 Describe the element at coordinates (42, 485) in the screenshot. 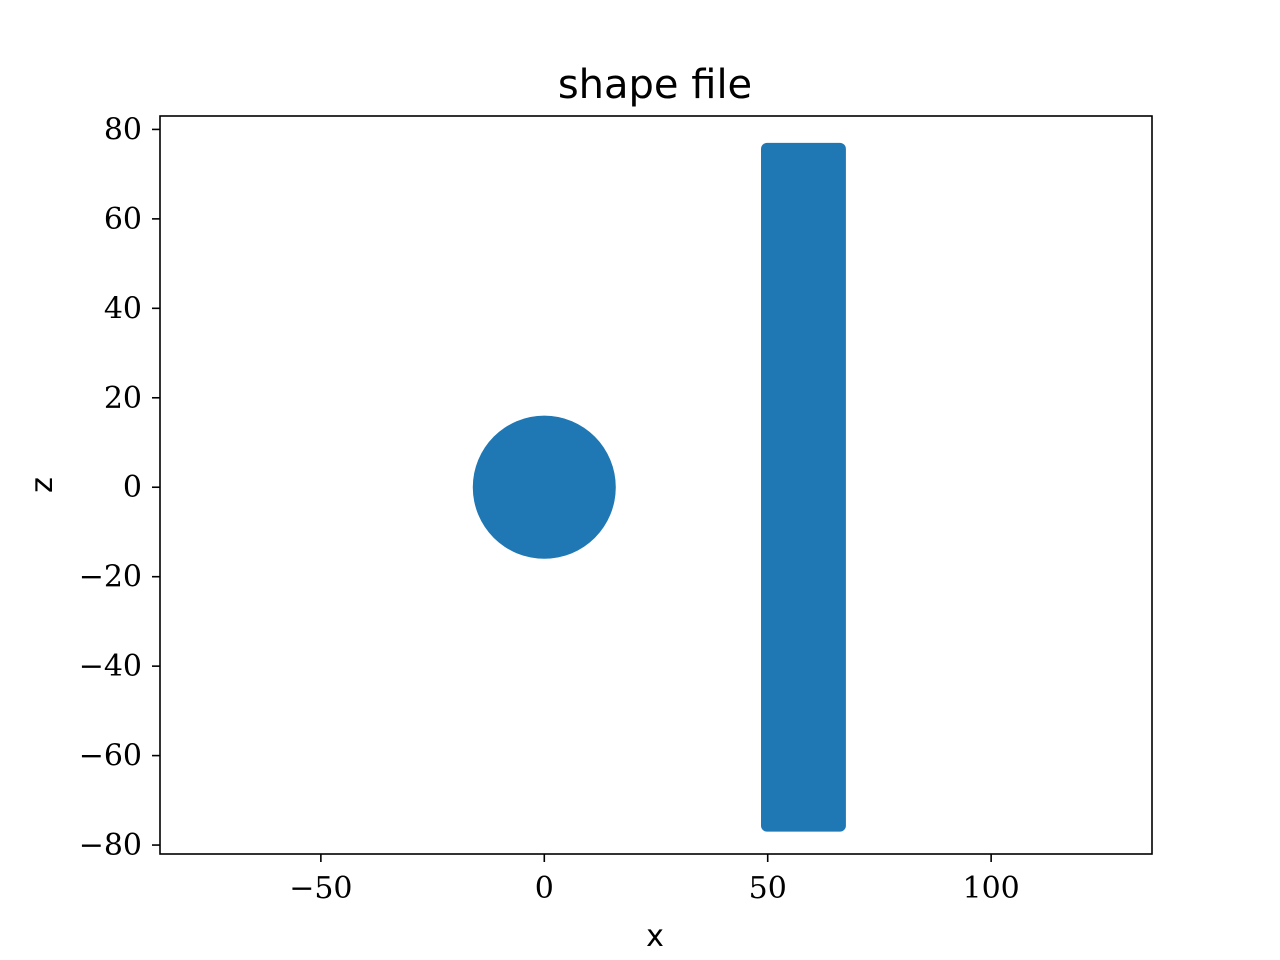

I see `y-axis-label: z` at that location.